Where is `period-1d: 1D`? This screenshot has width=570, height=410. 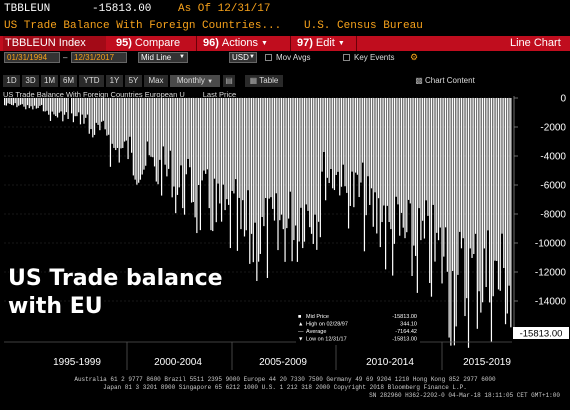 period-1d: 1D is located at coordinates (11, 81).